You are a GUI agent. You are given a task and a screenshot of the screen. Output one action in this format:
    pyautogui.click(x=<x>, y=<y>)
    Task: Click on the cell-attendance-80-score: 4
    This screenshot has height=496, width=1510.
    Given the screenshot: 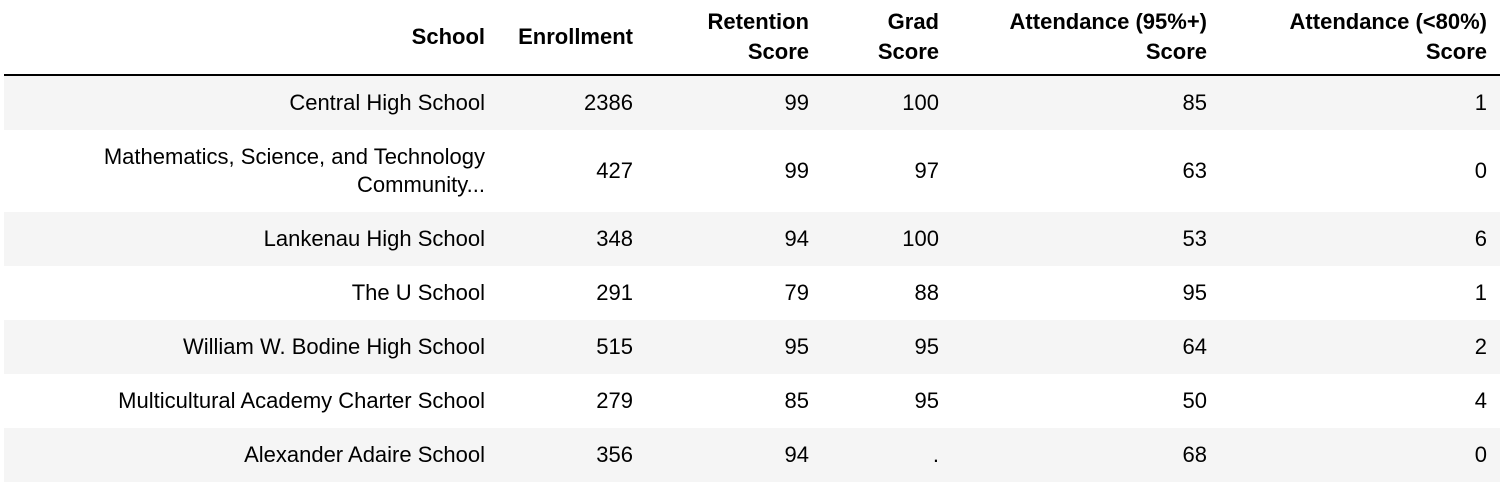 What is the action you would take?
    pyautogui.click(x=1360, y=401)
    